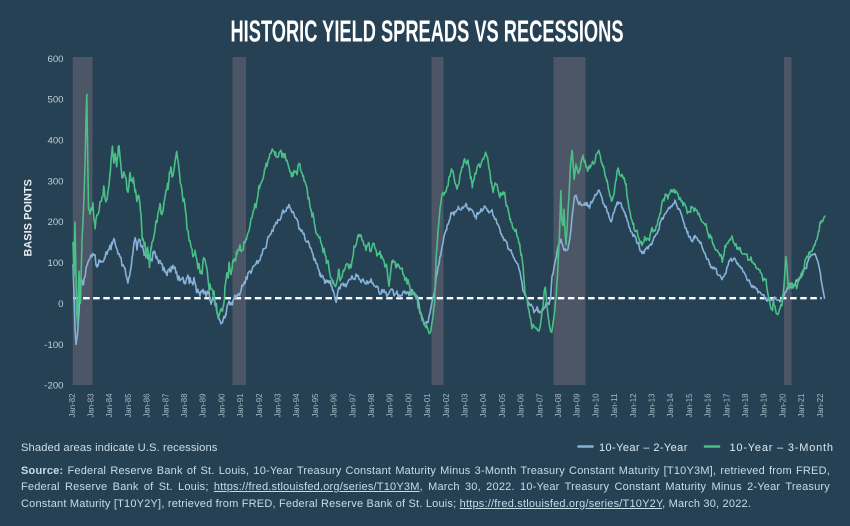  What do you see at coordinates (91, 405) in the screenshot?
I see `svg-text: Jan-83` at bounding box center [91, 405].